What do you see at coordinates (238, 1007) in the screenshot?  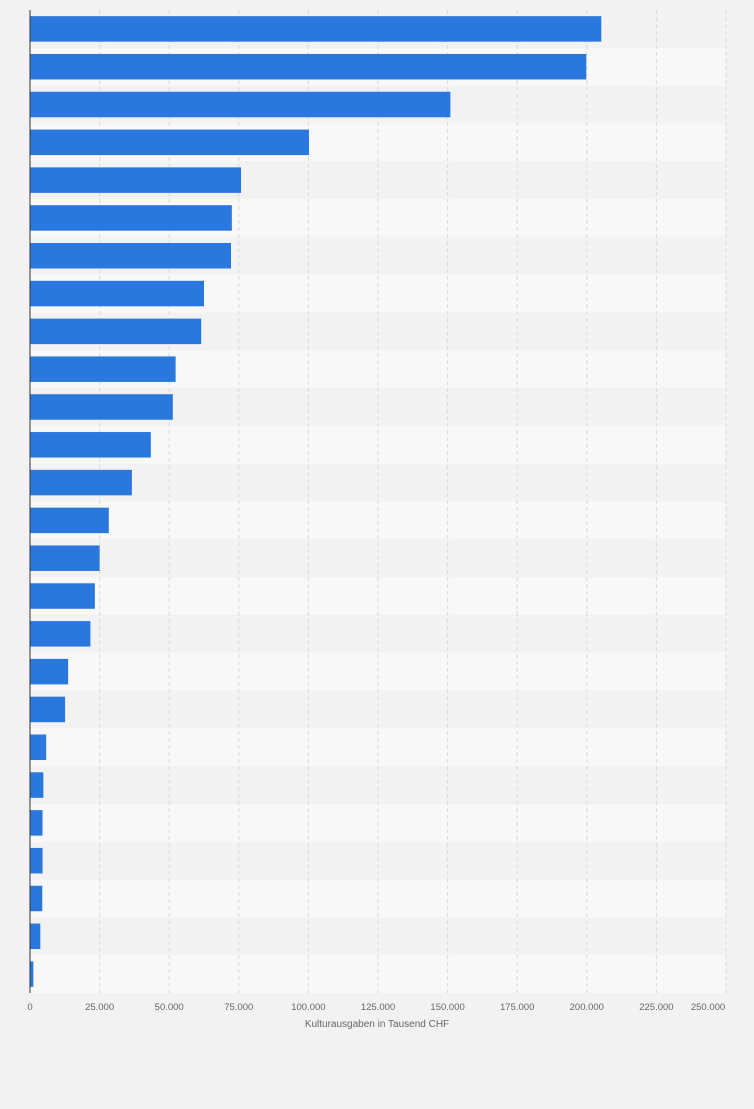 I see `x-tick-label: 75.000` at bounding box center [238, 1007].